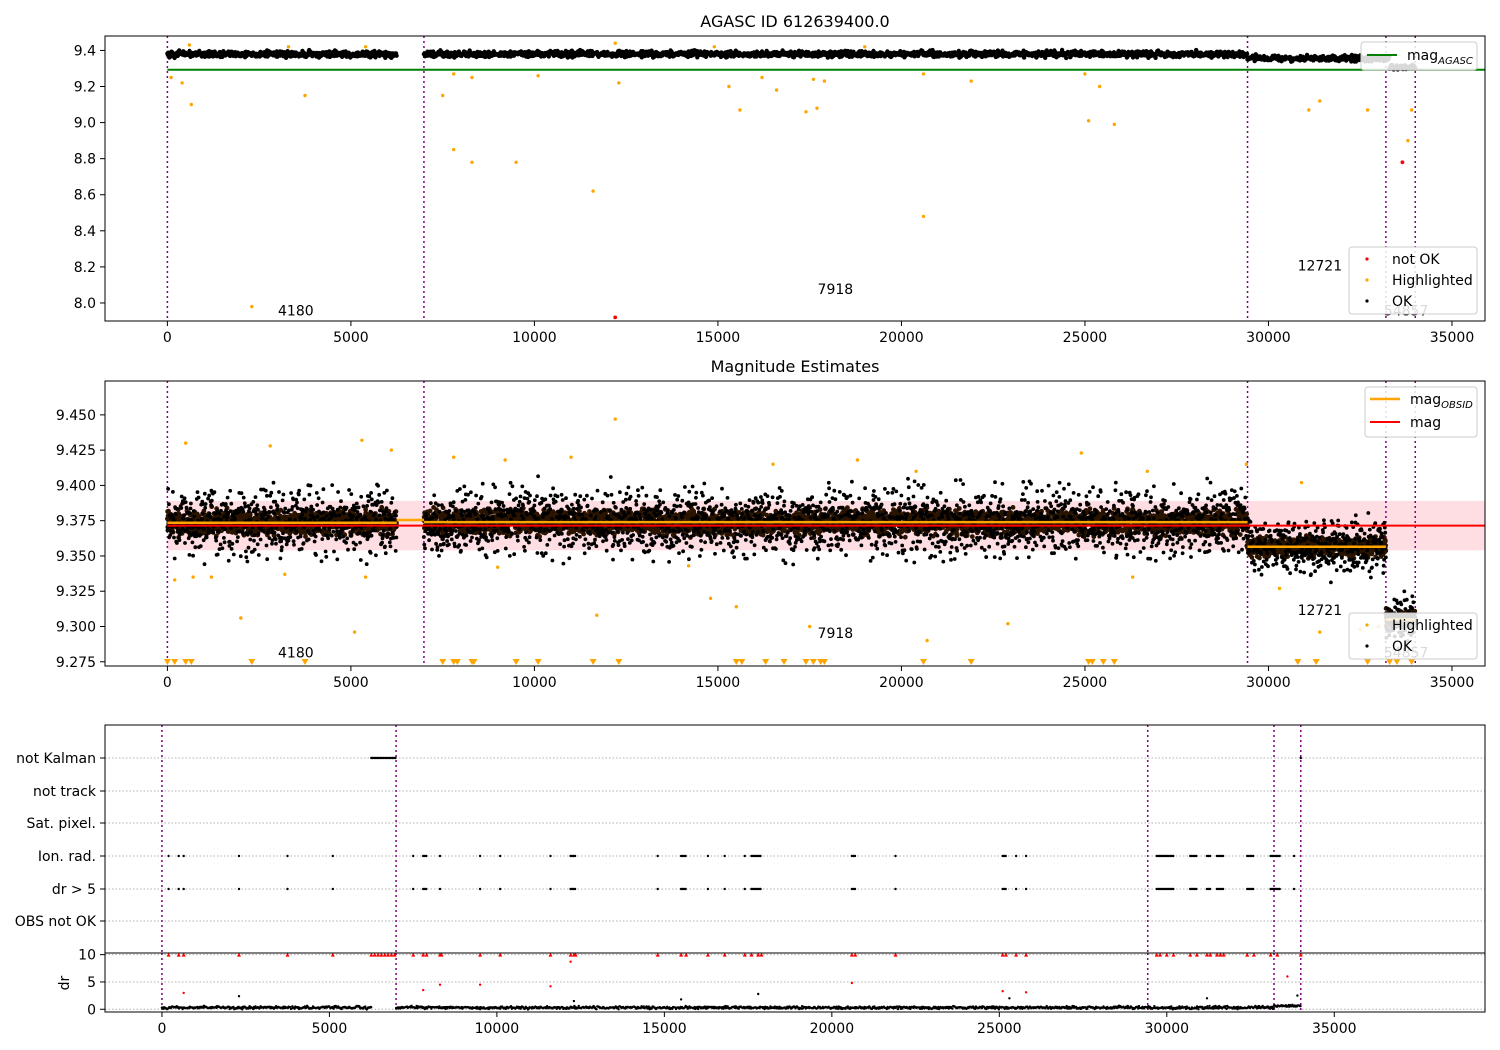  I want to click on flag-row-label: not Kalman, so click(56, 759).